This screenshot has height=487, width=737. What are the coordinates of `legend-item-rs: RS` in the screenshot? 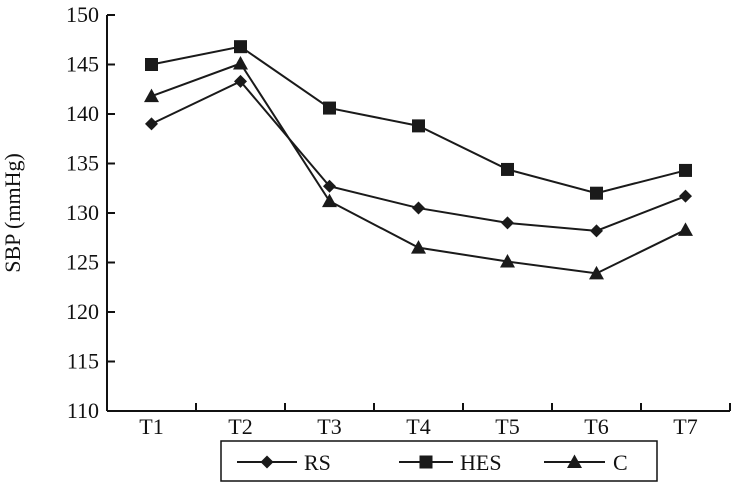 It's located at (284, 462).